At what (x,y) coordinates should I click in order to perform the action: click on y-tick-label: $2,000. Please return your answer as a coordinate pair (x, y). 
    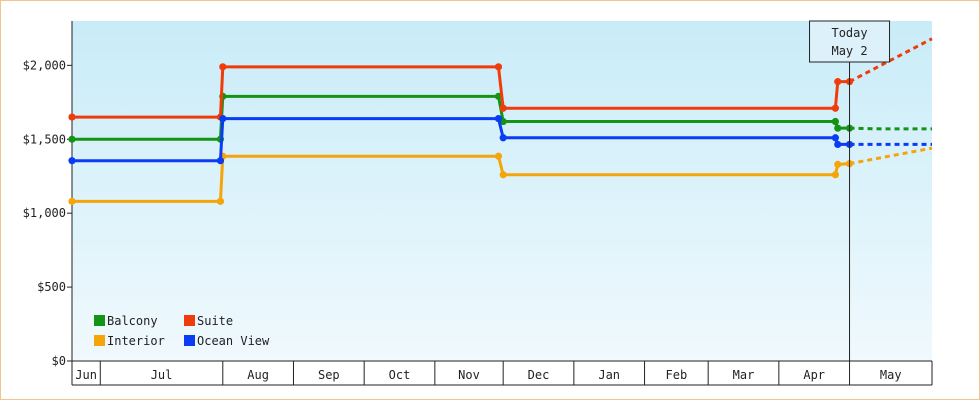
    Looking at the image, I should click on (44, 65).